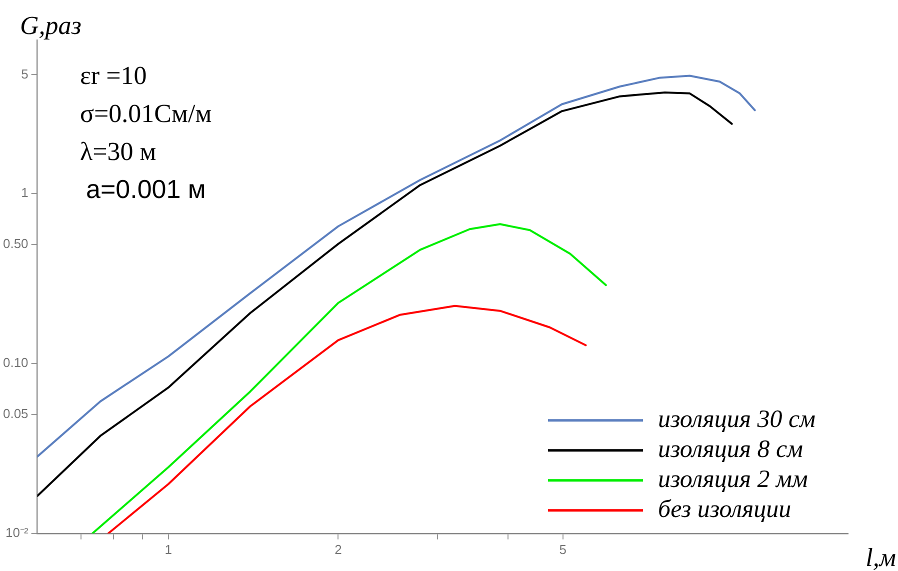 The width and height of the screenshot is (898, 571). Describe the element at coordinates (725, 509) in the screenshot. I see `legend-label: без изоляции` at that location.